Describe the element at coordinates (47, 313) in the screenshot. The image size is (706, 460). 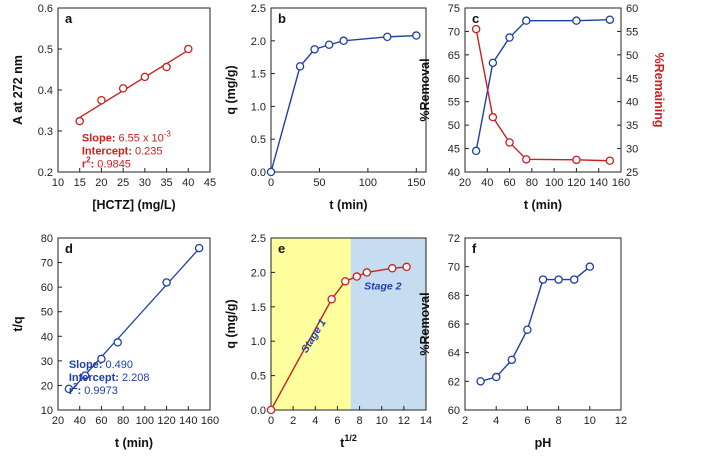
I see `y-tick-label: 50` at that location.